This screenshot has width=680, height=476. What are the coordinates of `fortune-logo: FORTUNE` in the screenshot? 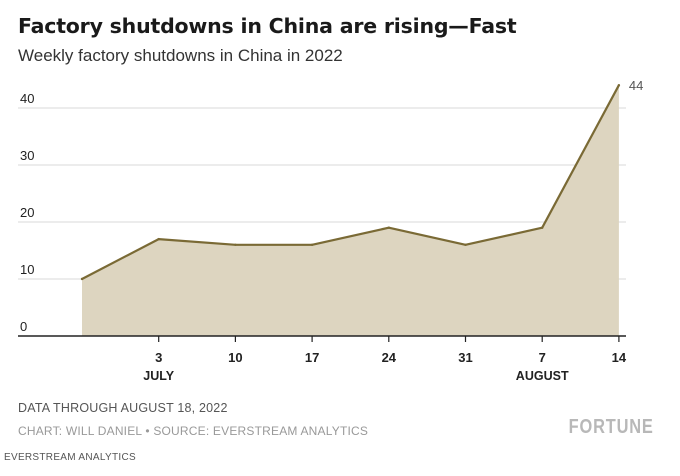 It's located at (611, 427).